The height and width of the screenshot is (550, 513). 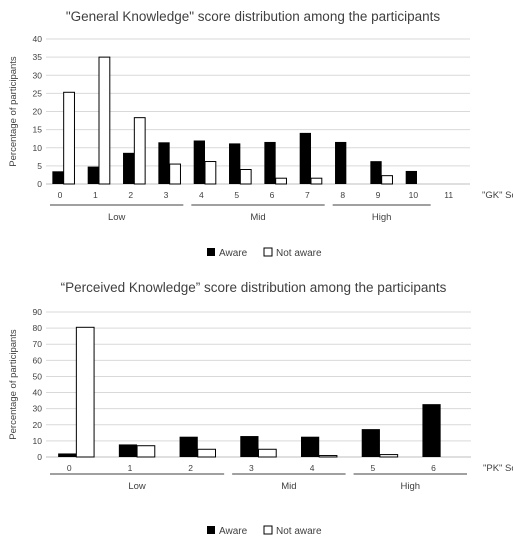 I want to click on x-axis-label: "PK" Score, so click(x=498, y=468).